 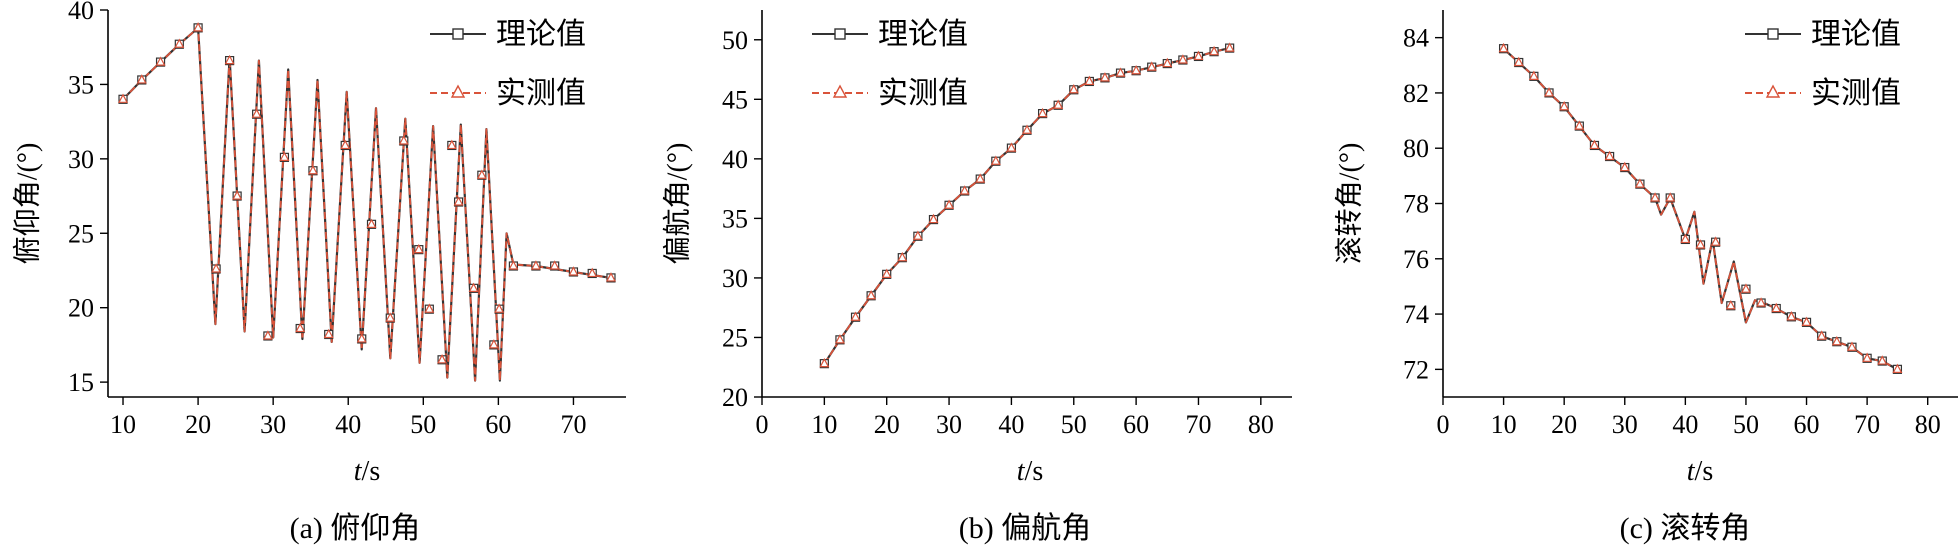 I want to click on y-axis-title: 俯仰角/(°), so click(x=27, y=204).